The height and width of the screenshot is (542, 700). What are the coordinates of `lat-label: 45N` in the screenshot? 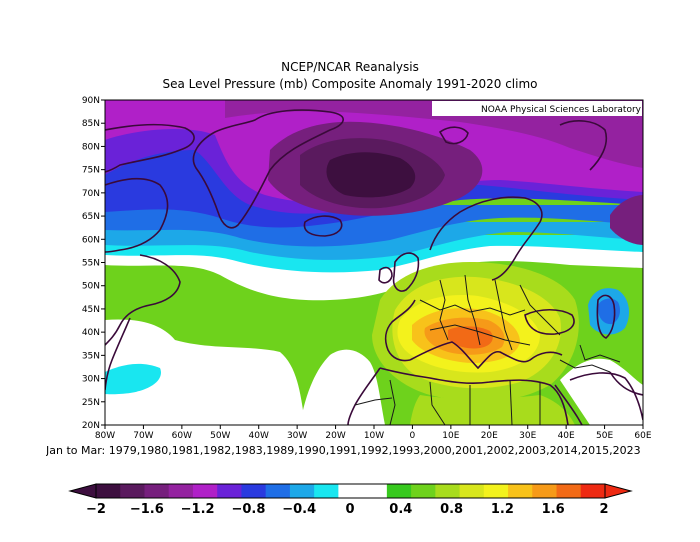 It's located at (91, 310).